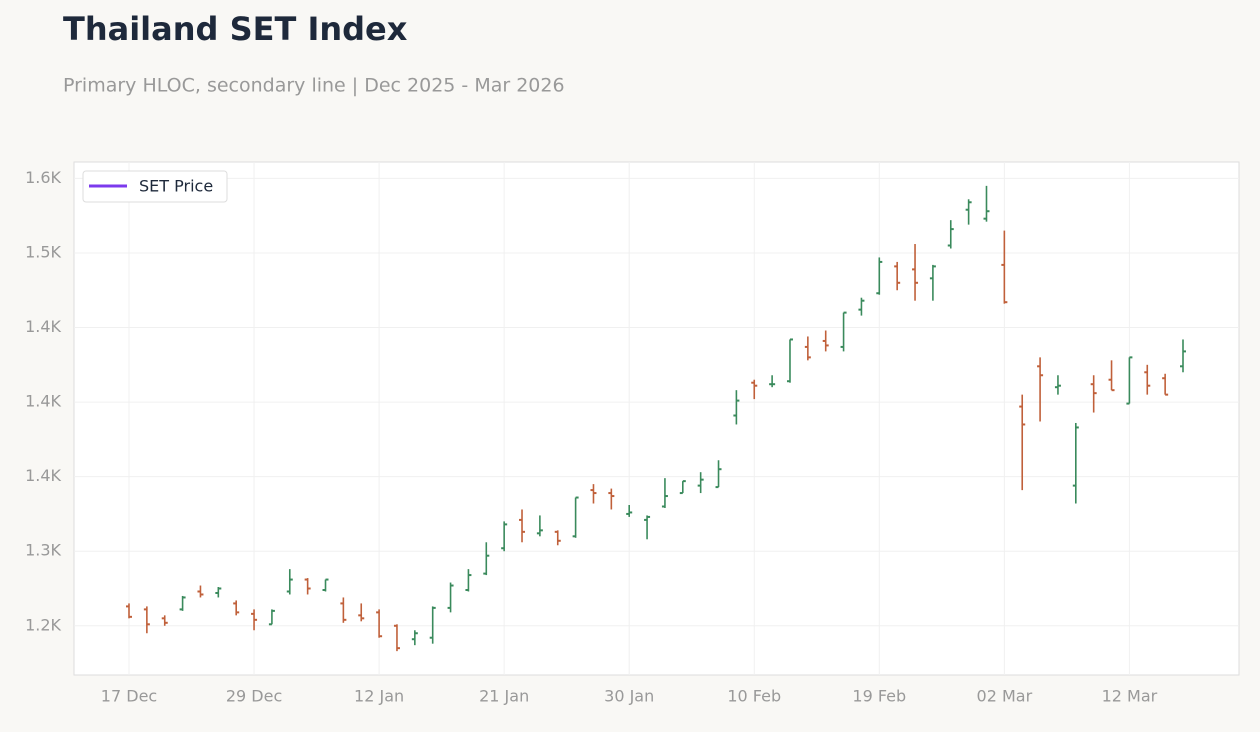 Image resolution: width=1260 pixels, height=732 pixels. I want to click on x-tick-label: 02 Mar, so click(1005, 696).